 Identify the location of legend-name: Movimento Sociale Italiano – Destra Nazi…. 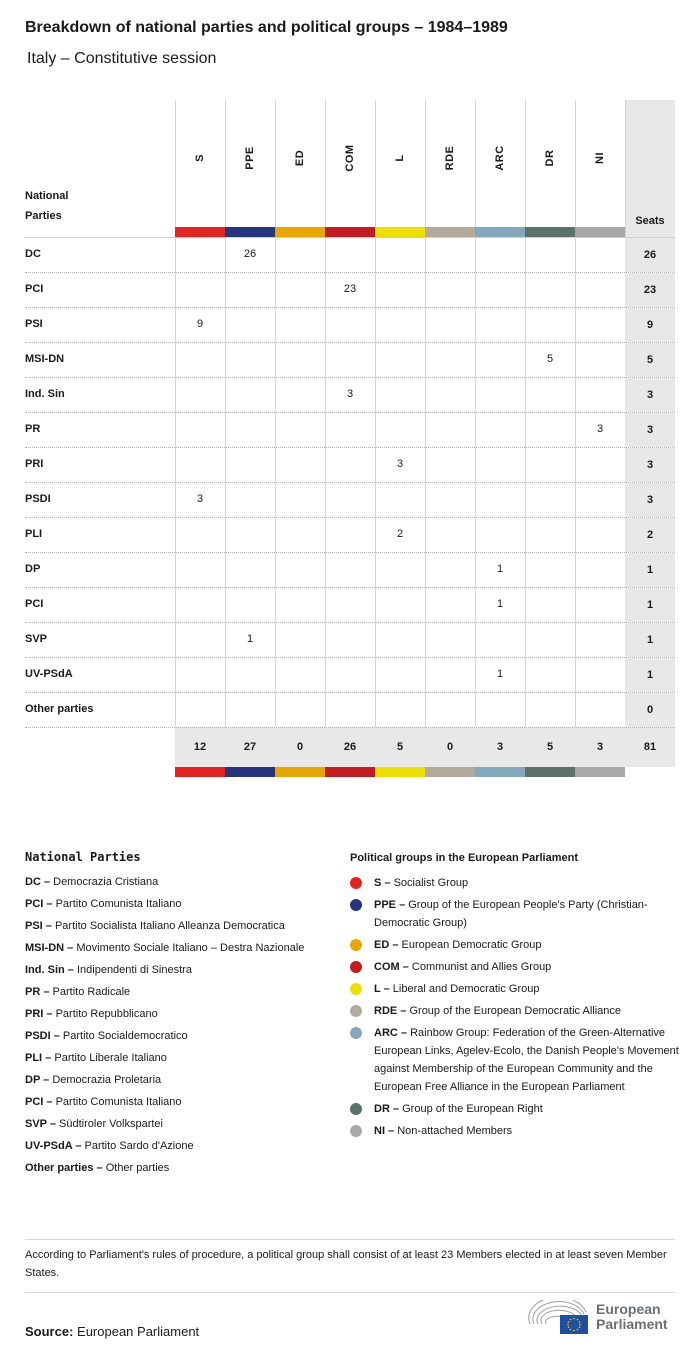
(190, 948).